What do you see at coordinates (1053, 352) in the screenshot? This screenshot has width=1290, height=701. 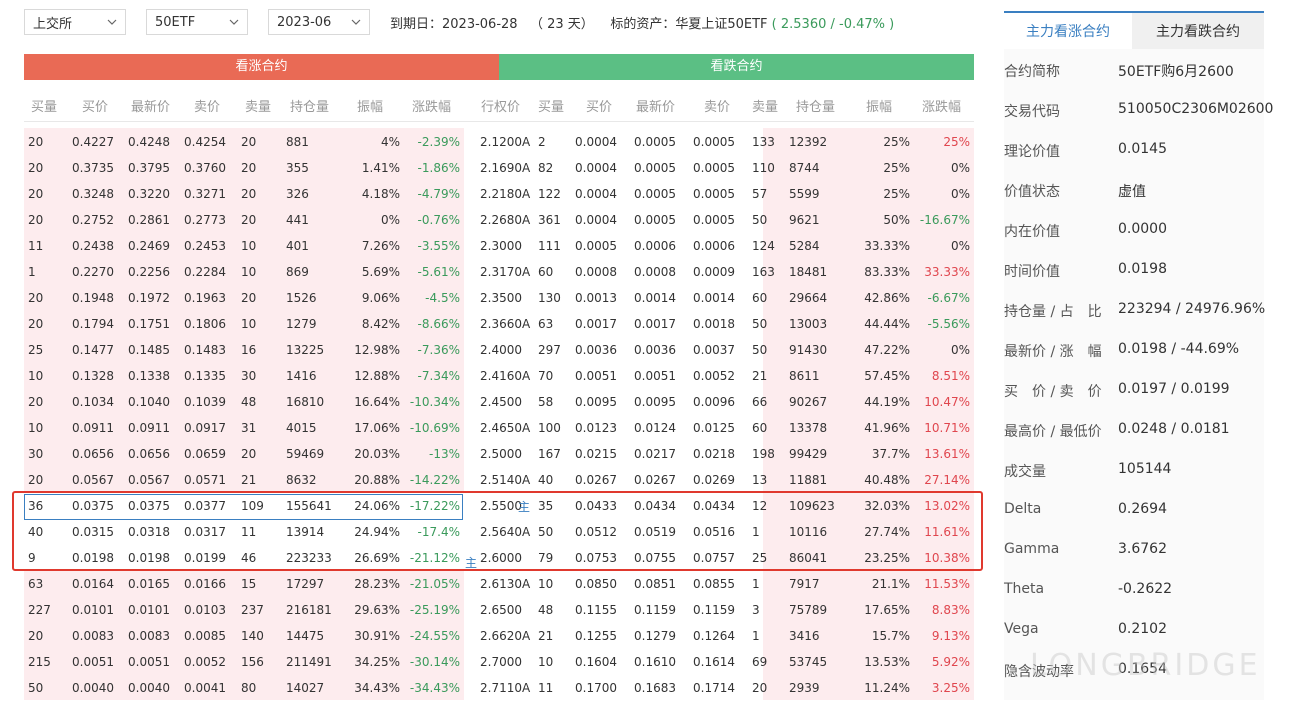 I see `detail-label: 最新价 / 涨 幅` at bounding box center [1053, 352].